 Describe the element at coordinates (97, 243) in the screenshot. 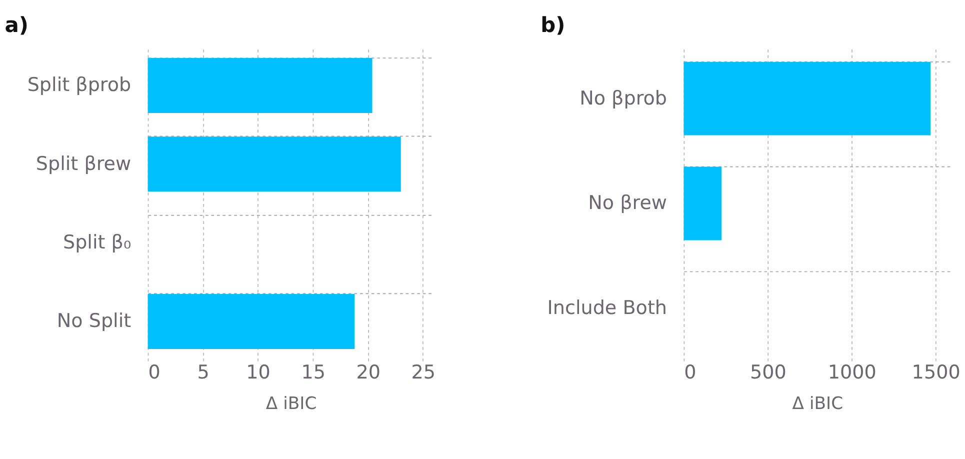

I see `y-tick-label: Split β₀` at that location.